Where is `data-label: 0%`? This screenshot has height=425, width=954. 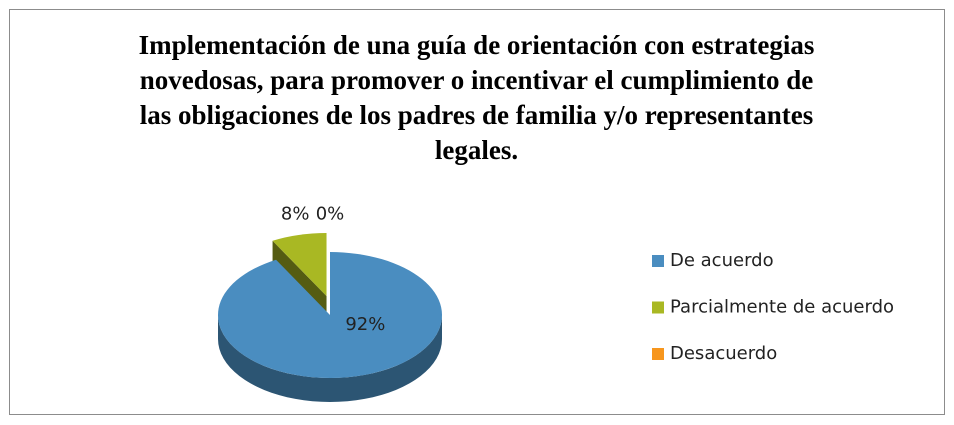 data-label: 0% is located at coordinates (330, 213).